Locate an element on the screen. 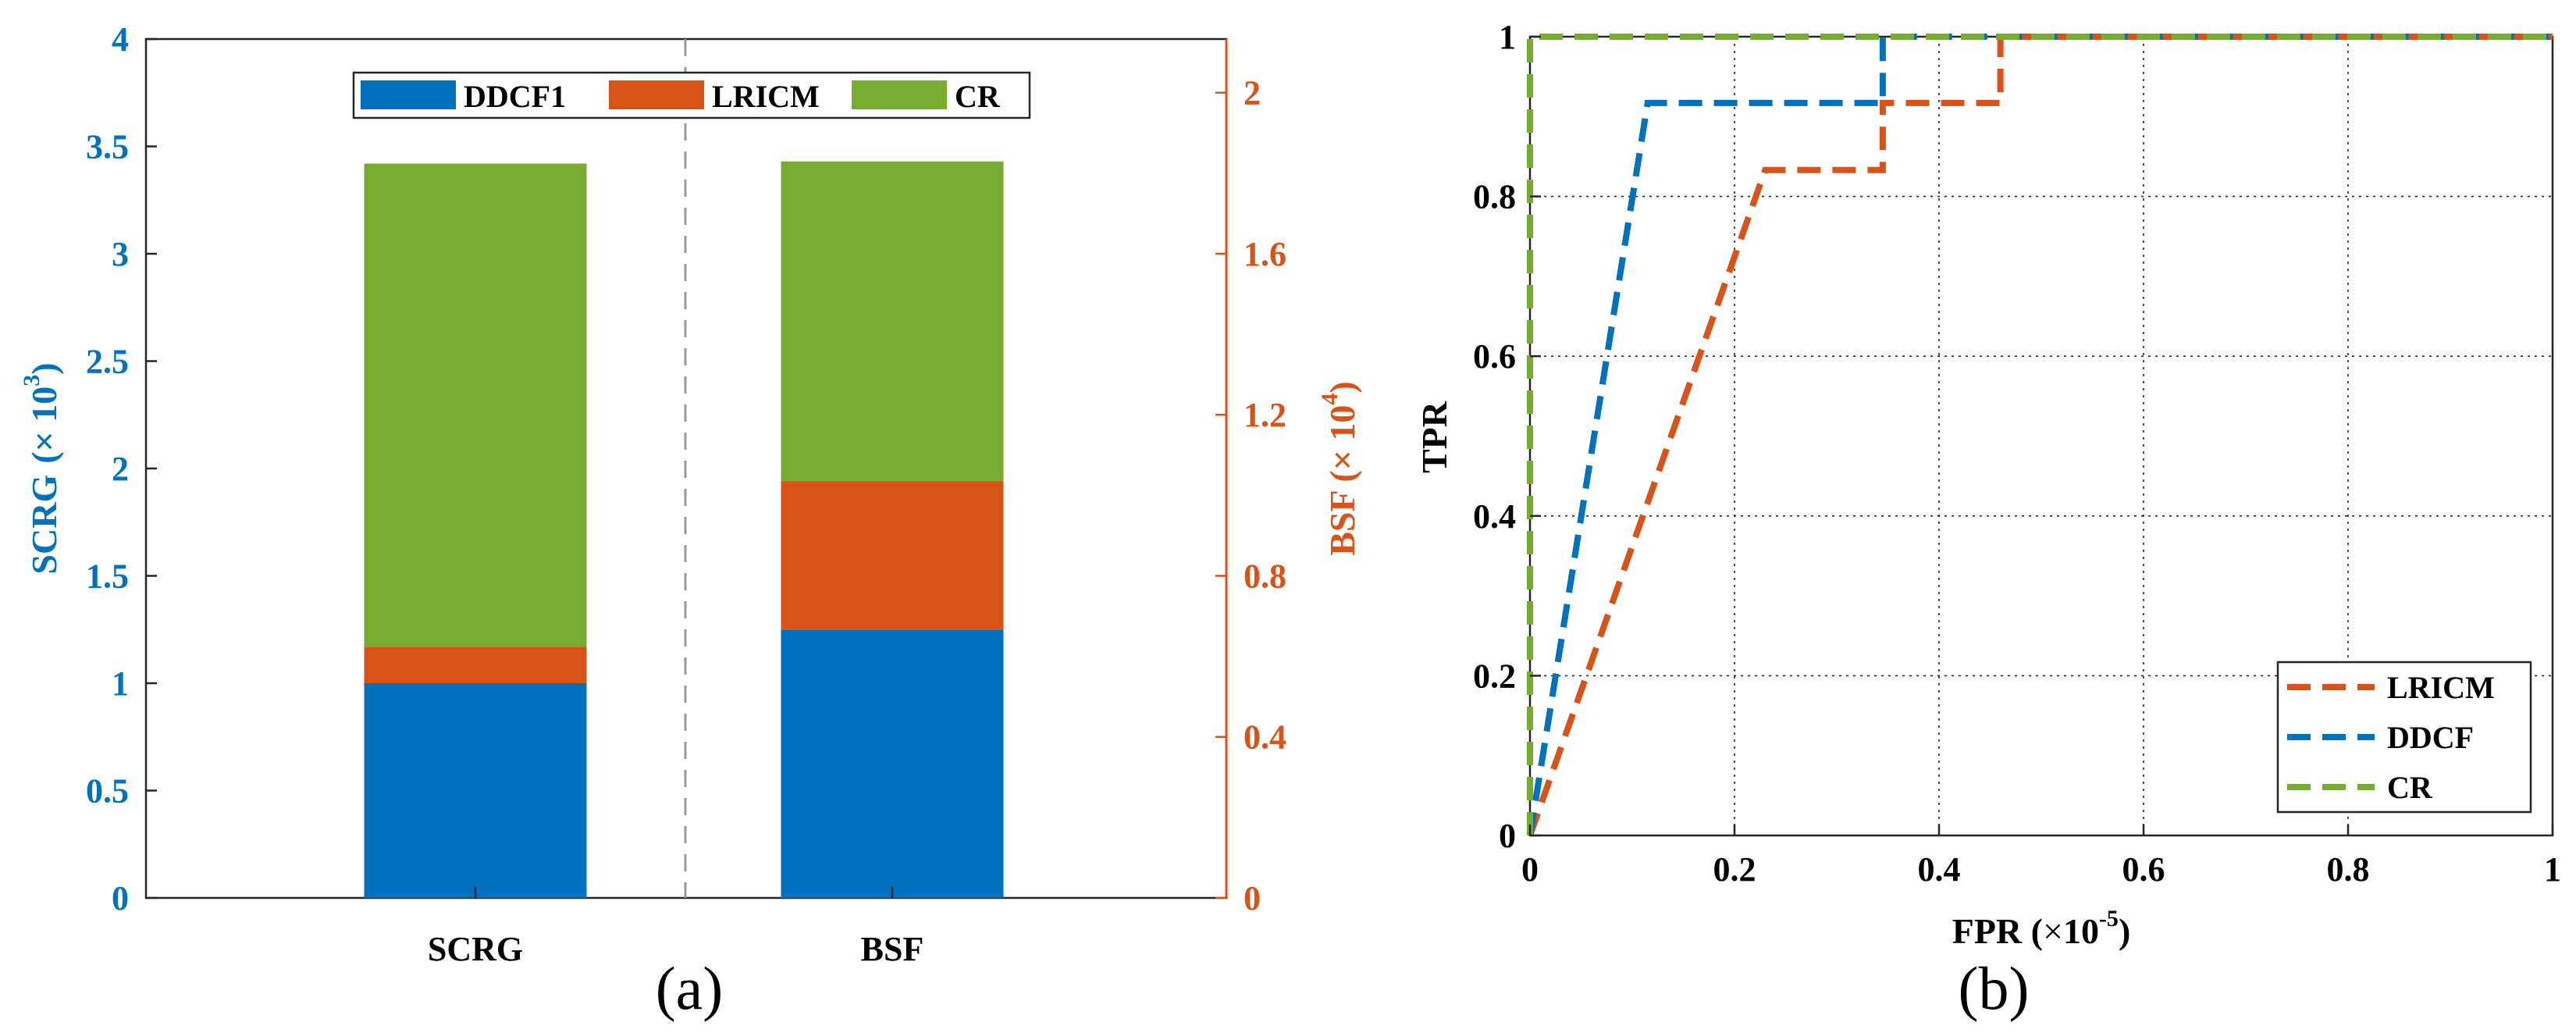 This screenshot has height=1033, width=2576. bar-scrg-ddcf1 is located at coordinates (475, 790).